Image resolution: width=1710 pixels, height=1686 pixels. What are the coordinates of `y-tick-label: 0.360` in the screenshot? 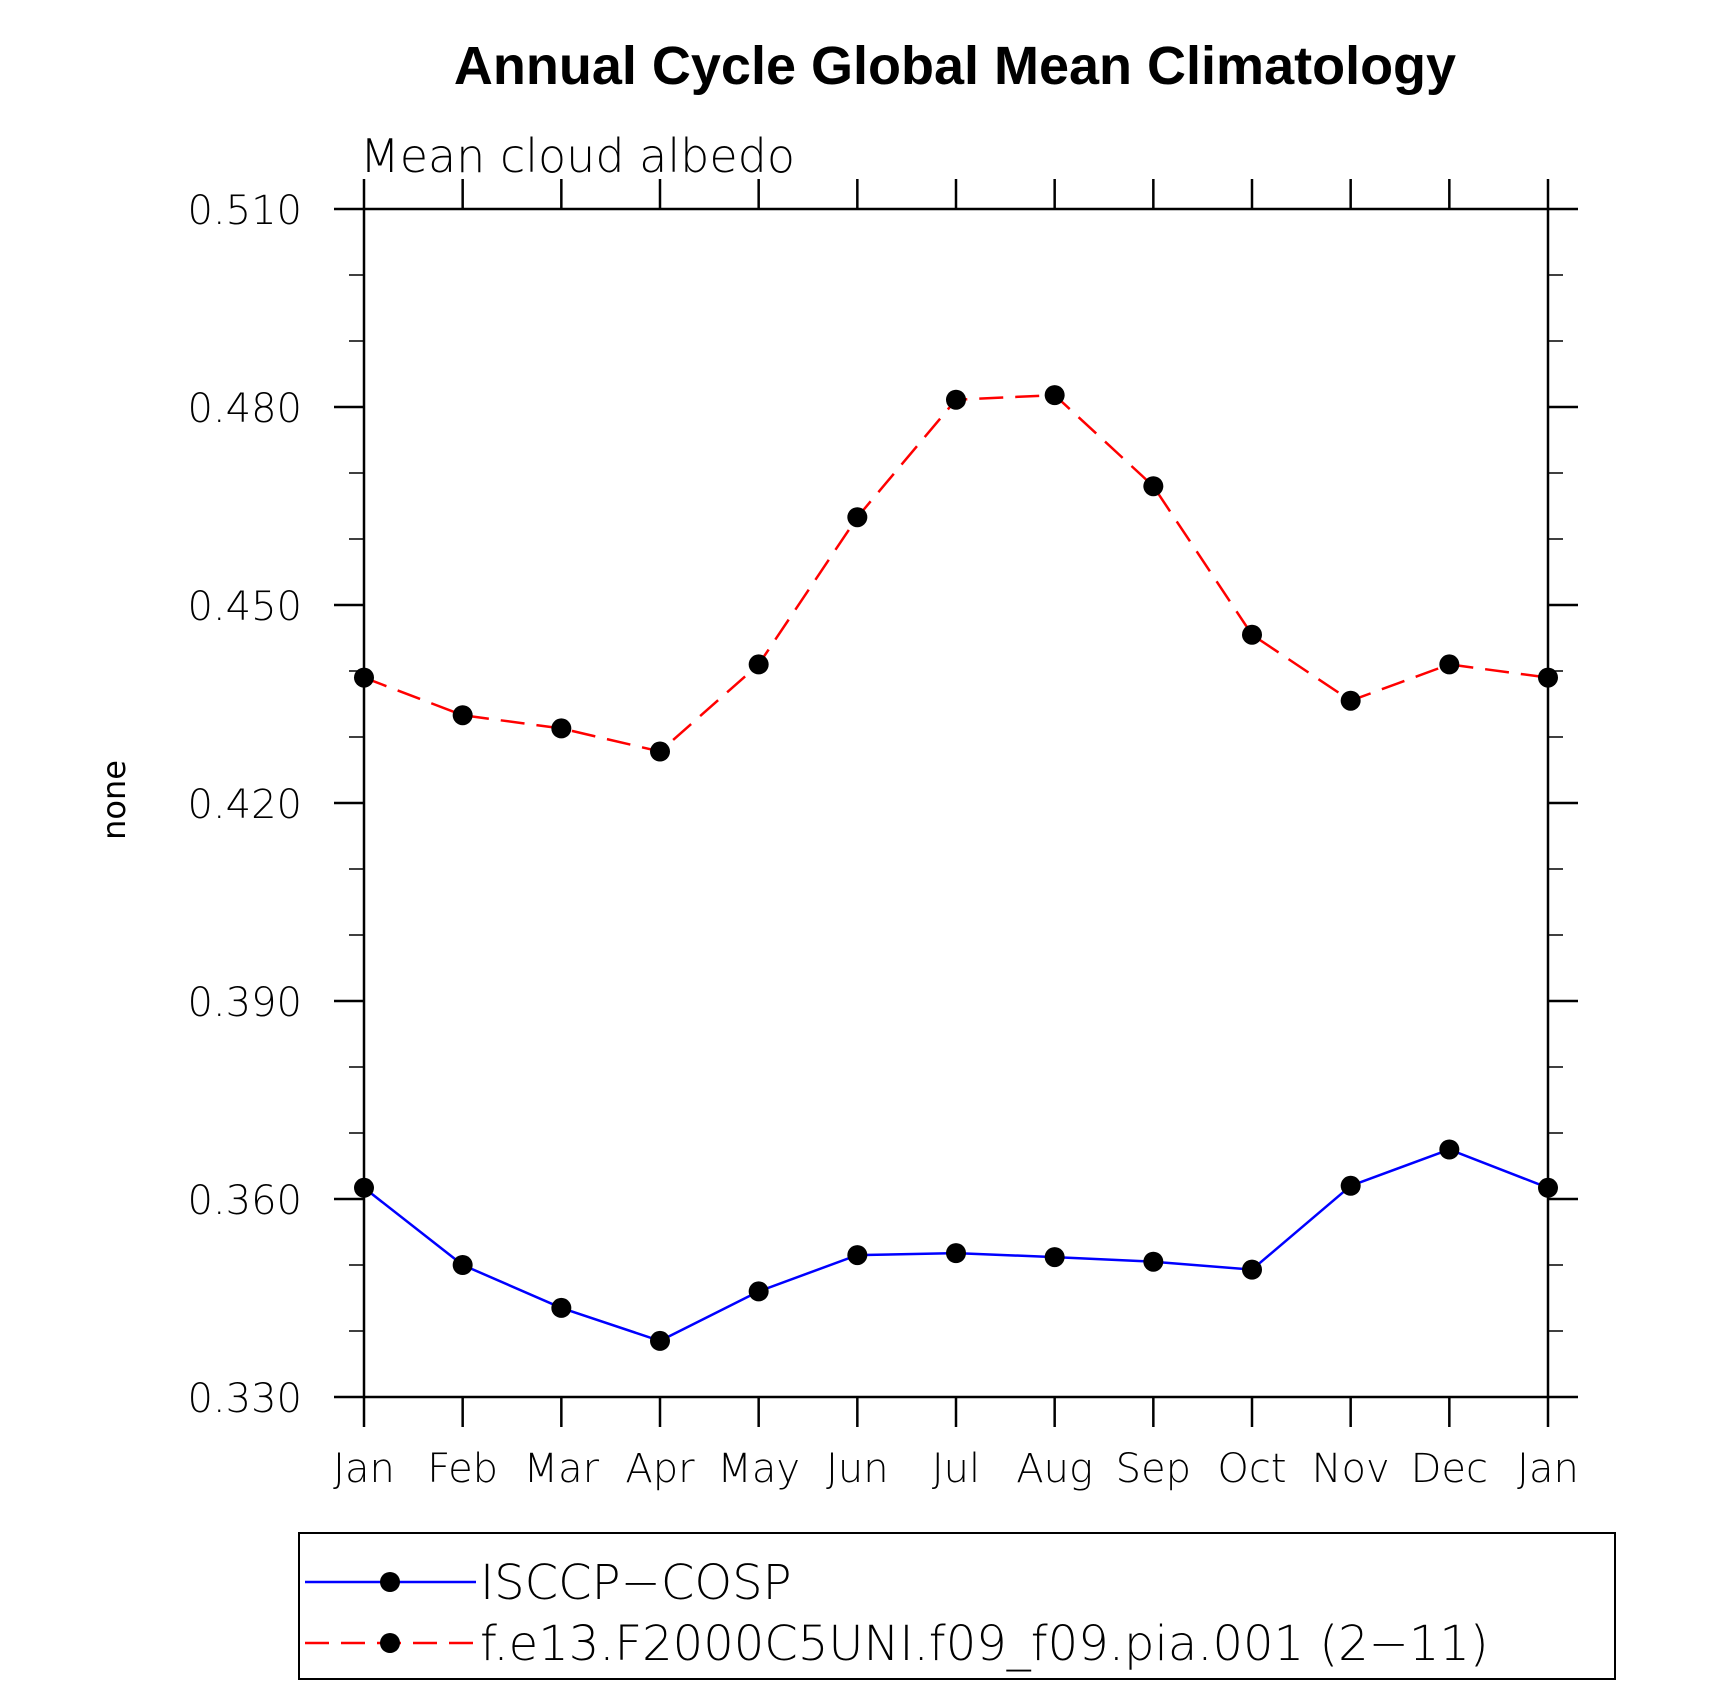 It's located at (244, 1201).